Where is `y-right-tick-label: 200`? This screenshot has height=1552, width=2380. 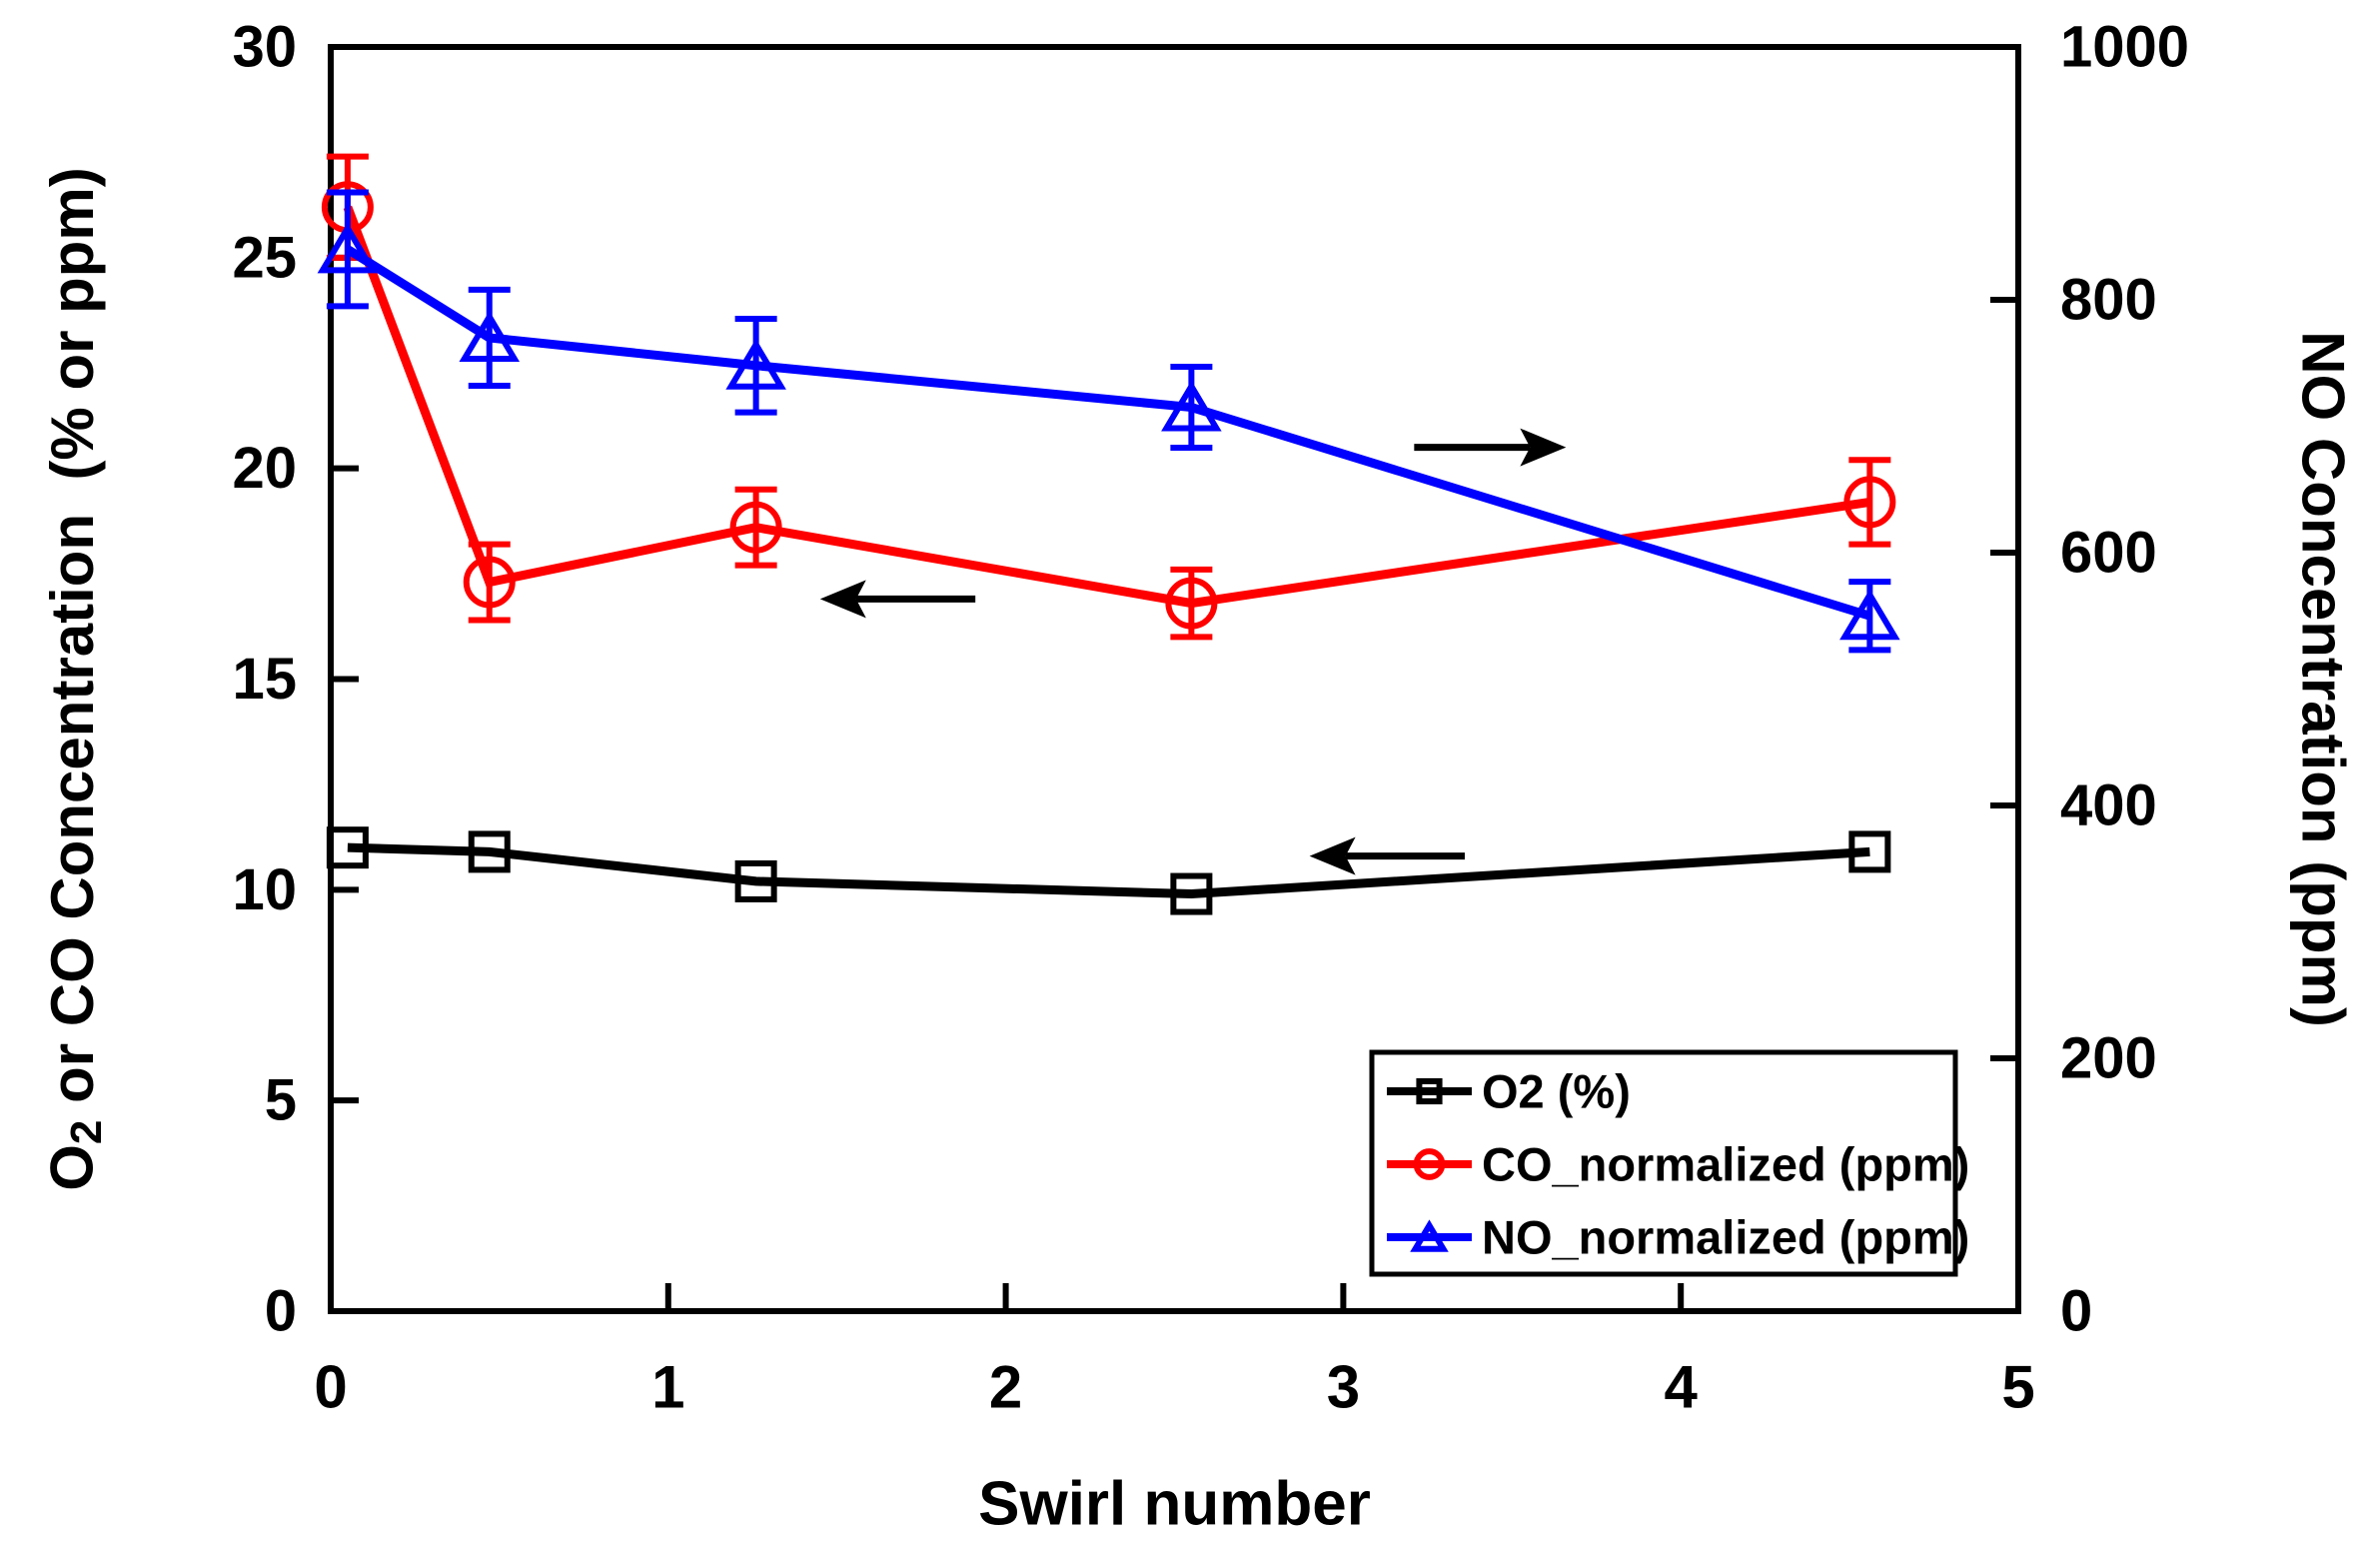
y-right-tick-label: 200 is located at coordinates (2108, 1058).